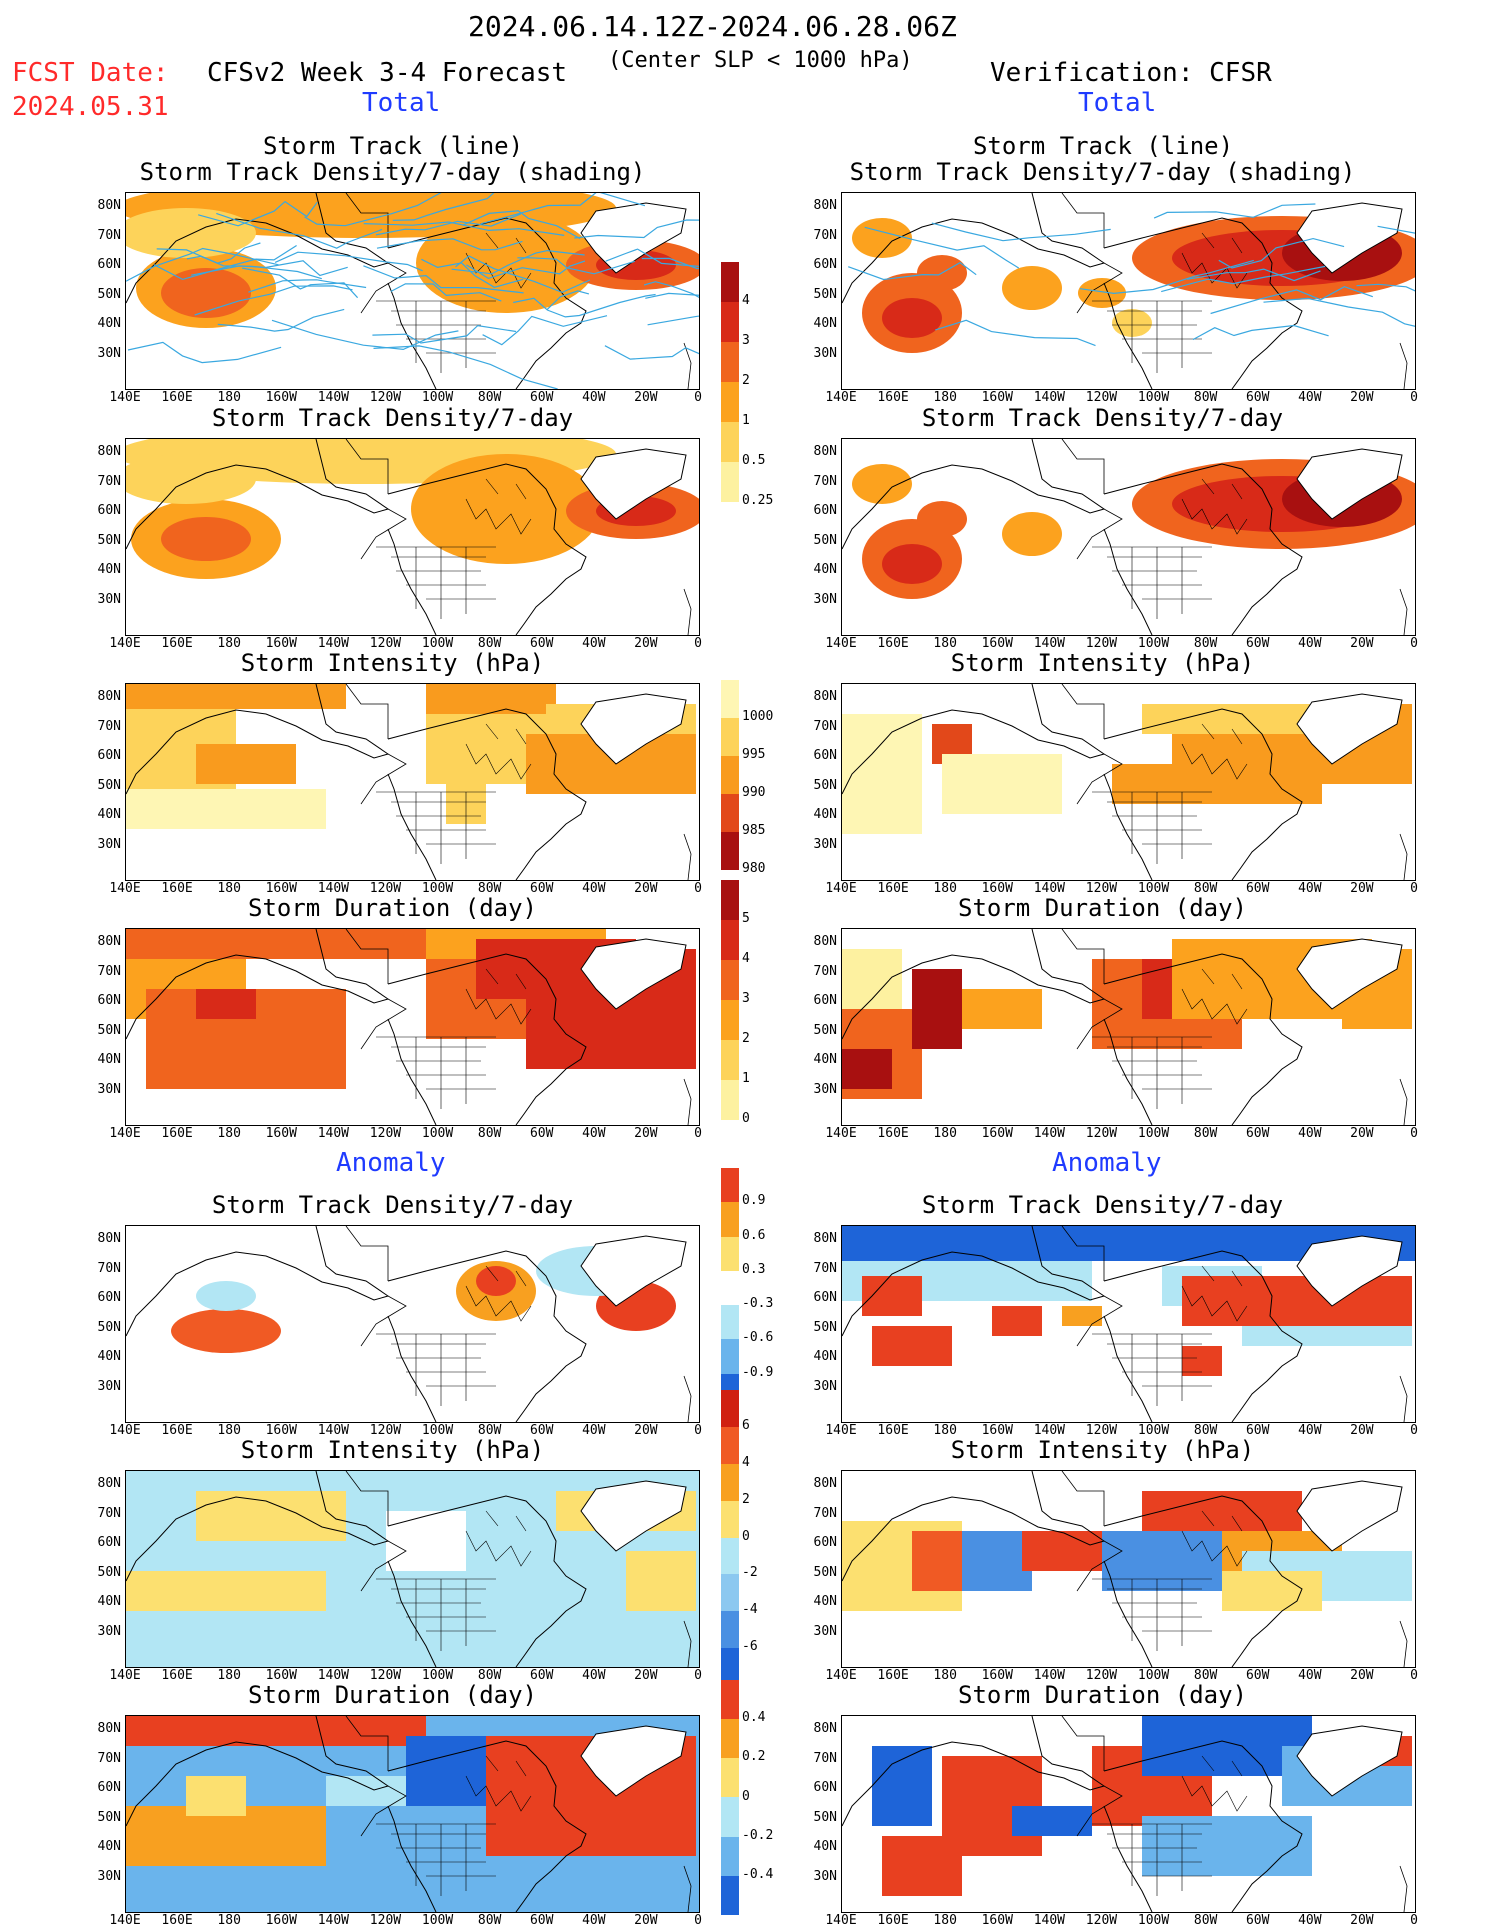 This screenshot has height=1928, width=1487. Describe the element at coordinates (1128, 1814) in the screenshot. I see `map-anom-duration-right` at that location.